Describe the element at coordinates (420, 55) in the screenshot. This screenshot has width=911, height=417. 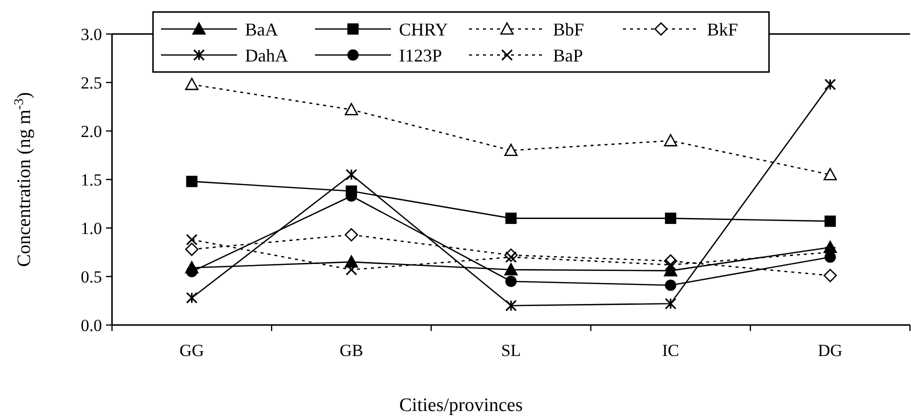
I see `legend-label: I123P` at that location.